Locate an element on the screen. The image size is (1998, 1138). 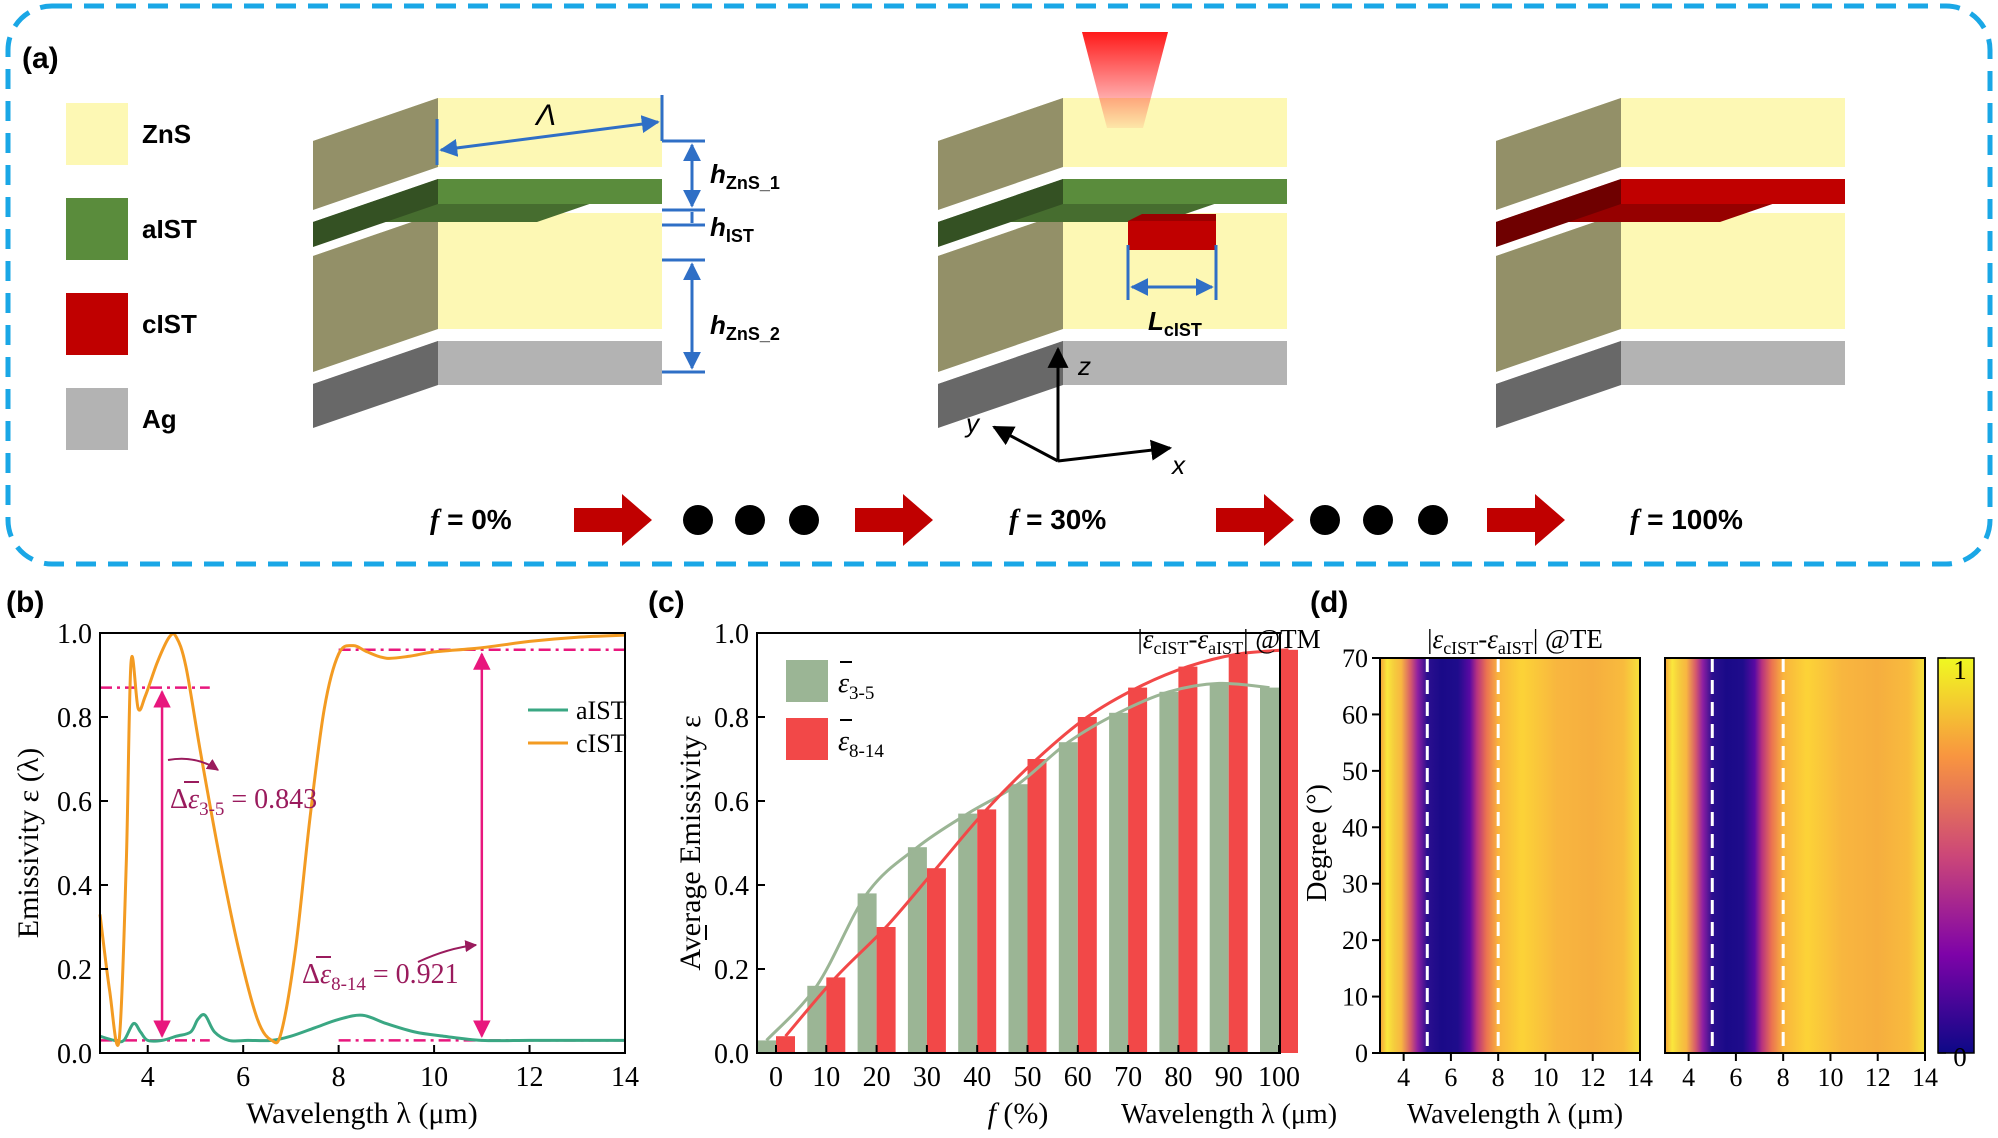
lcist-label: LcIST is located at coordinates (1175, 323).